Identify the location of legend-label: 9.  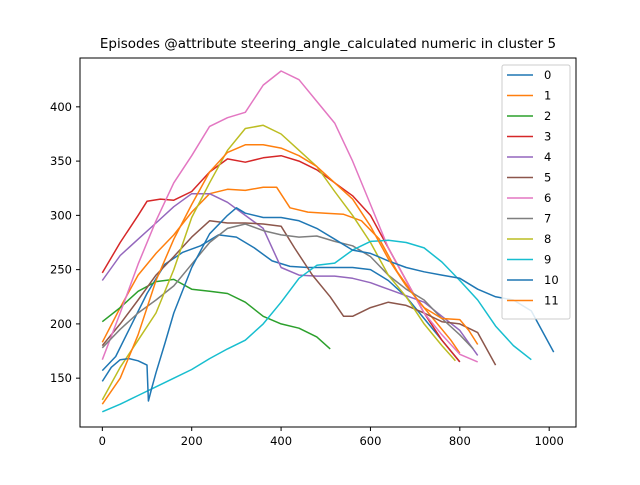
(547, 260).